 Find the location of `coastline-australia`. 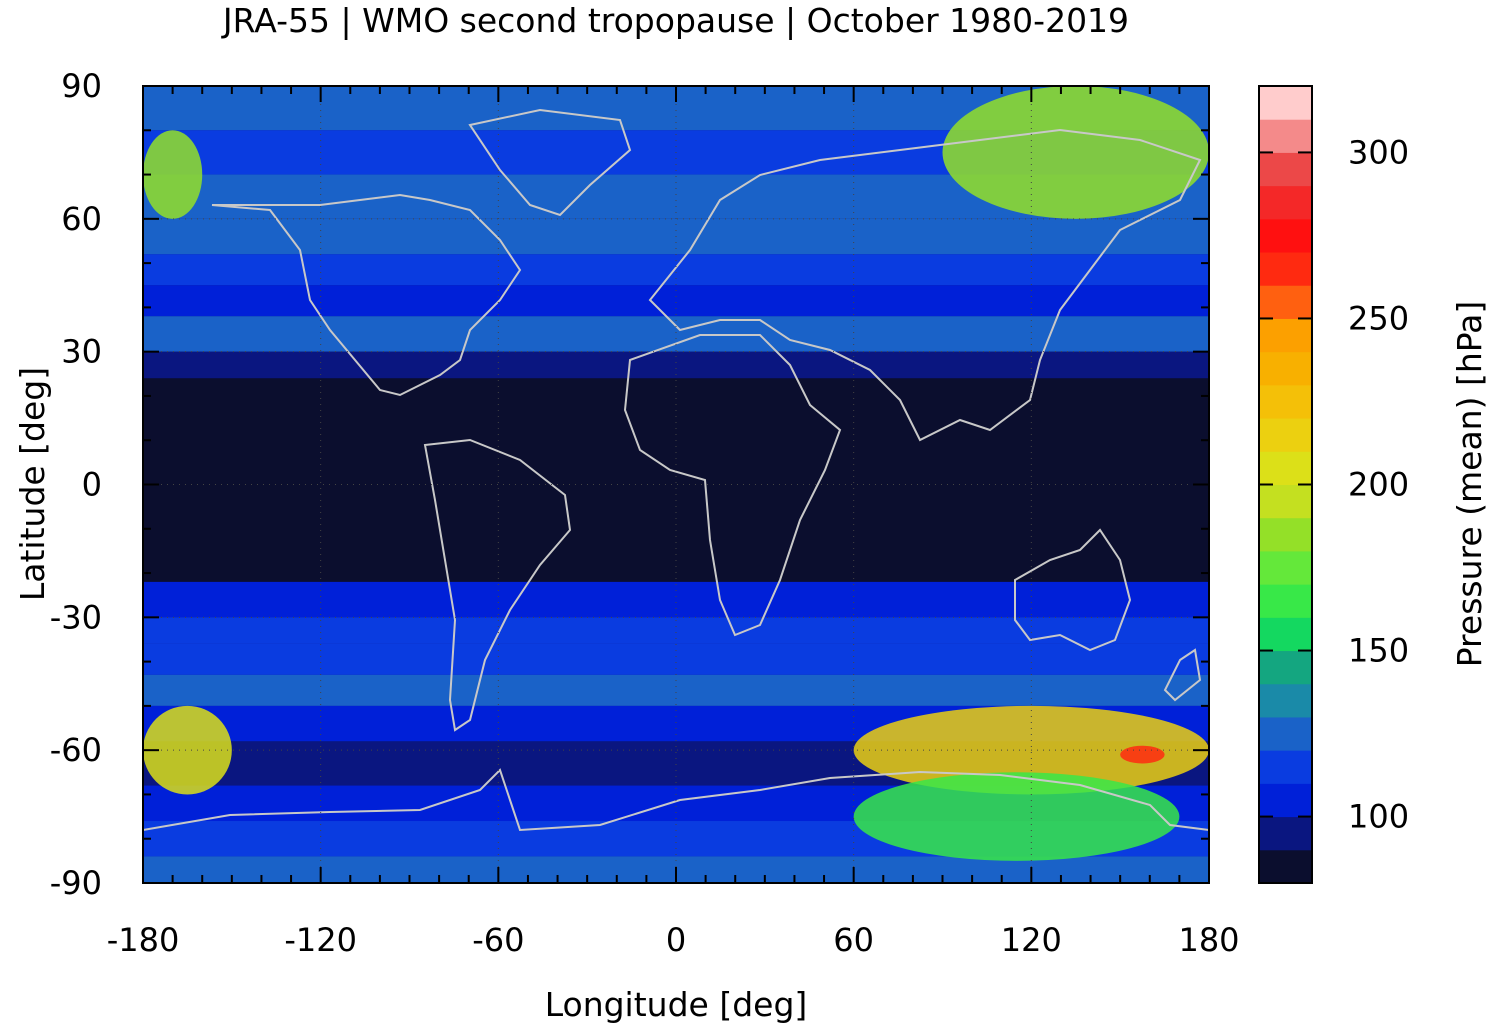

coastline-australia is located at coordinates (1073, 590).